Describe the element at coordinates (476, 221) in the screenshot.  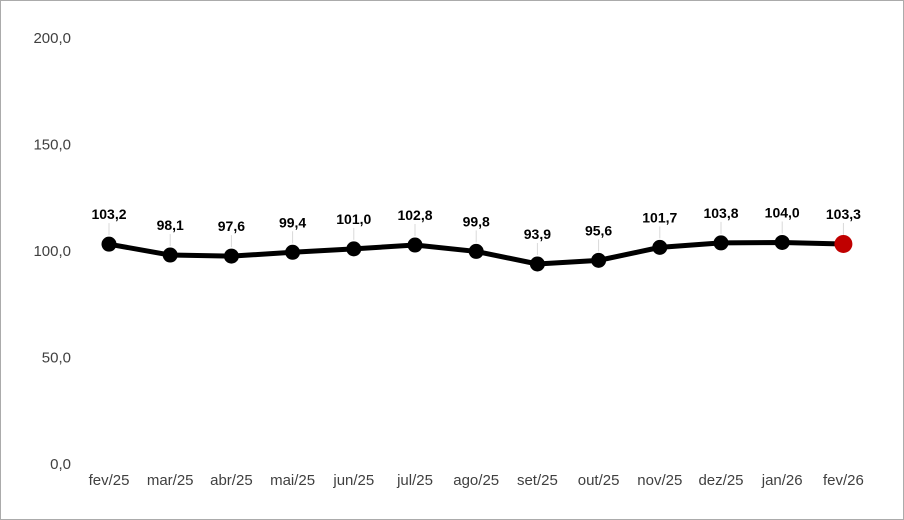
I see `data-label: 99,8` at that location.